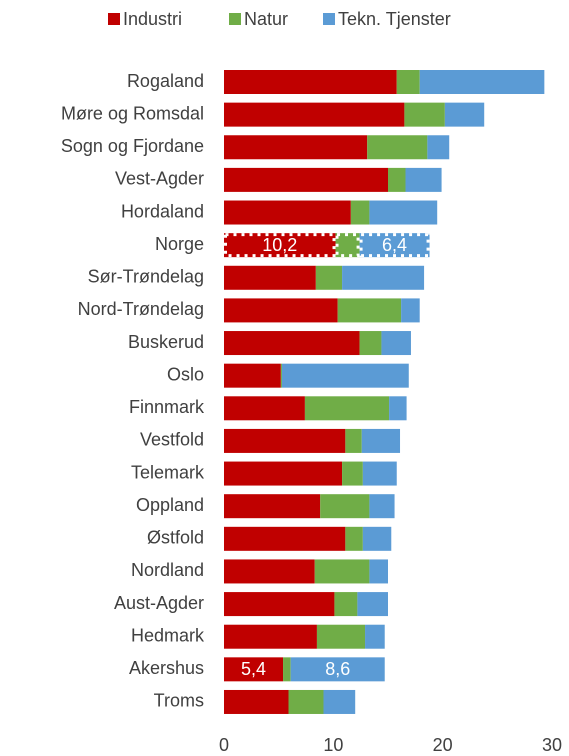 The width and height of the screenshot is (569, 756). I want to click on y-tick-label: Finnmark, so click(167, 407).